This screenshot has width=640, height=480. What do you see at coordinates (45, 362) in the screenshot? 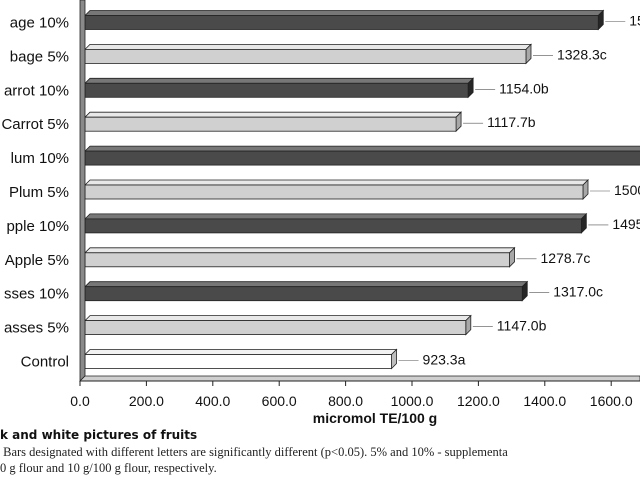
I see `category-label: Control` at bounding box center [45, 362].